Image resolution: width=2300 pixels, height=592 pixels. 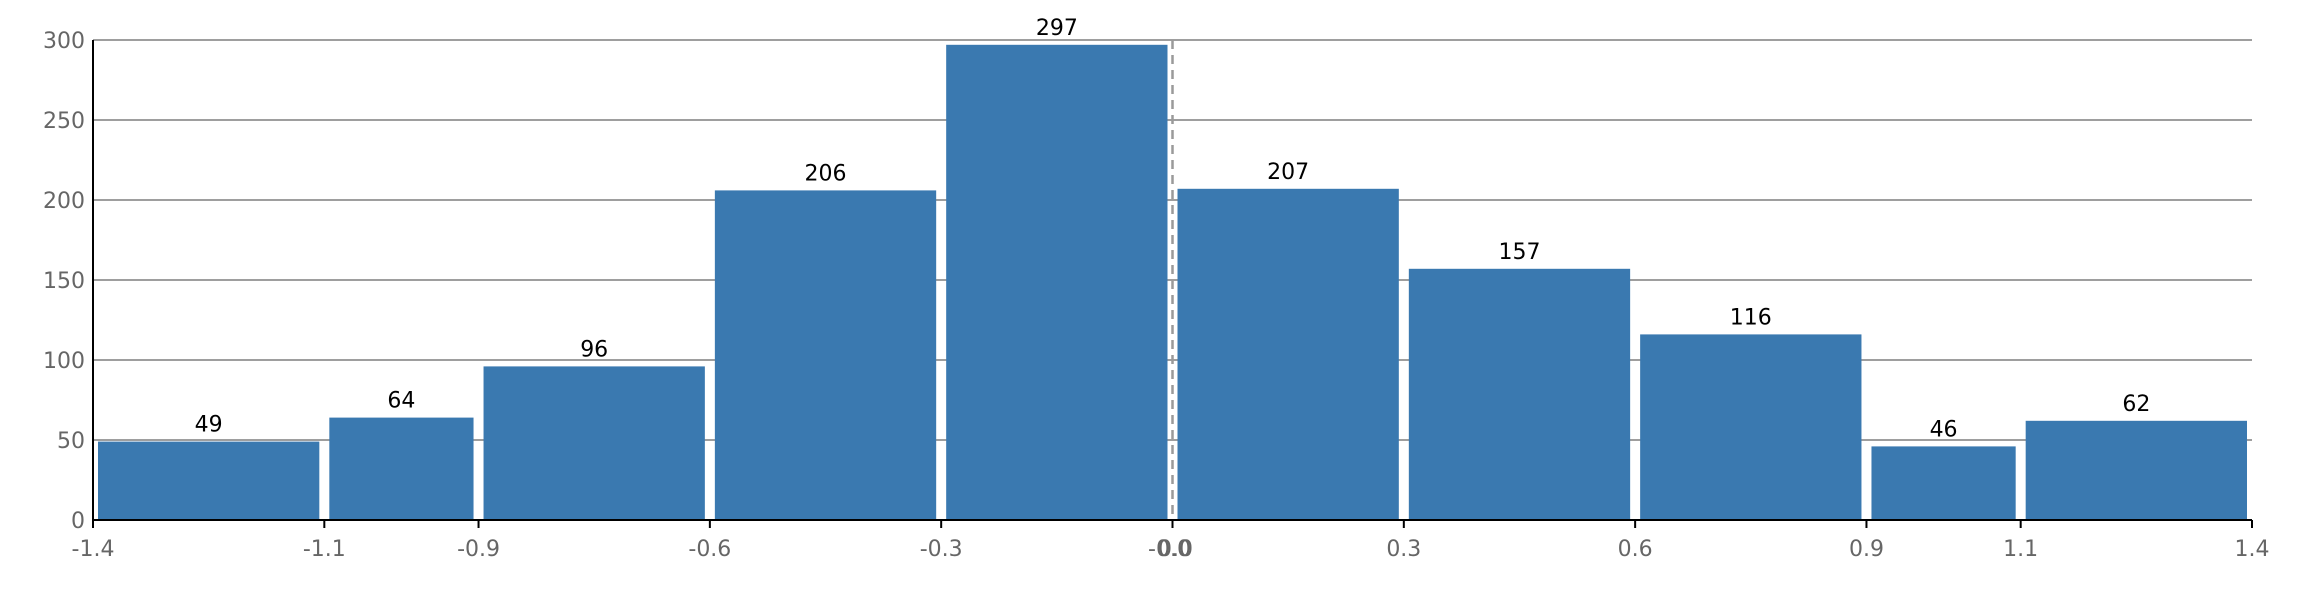 What do you see at coordinates (2020, 549) in the screenshot?
I see `x-tick-label: 1.1` at bounding box center [2020, 549].